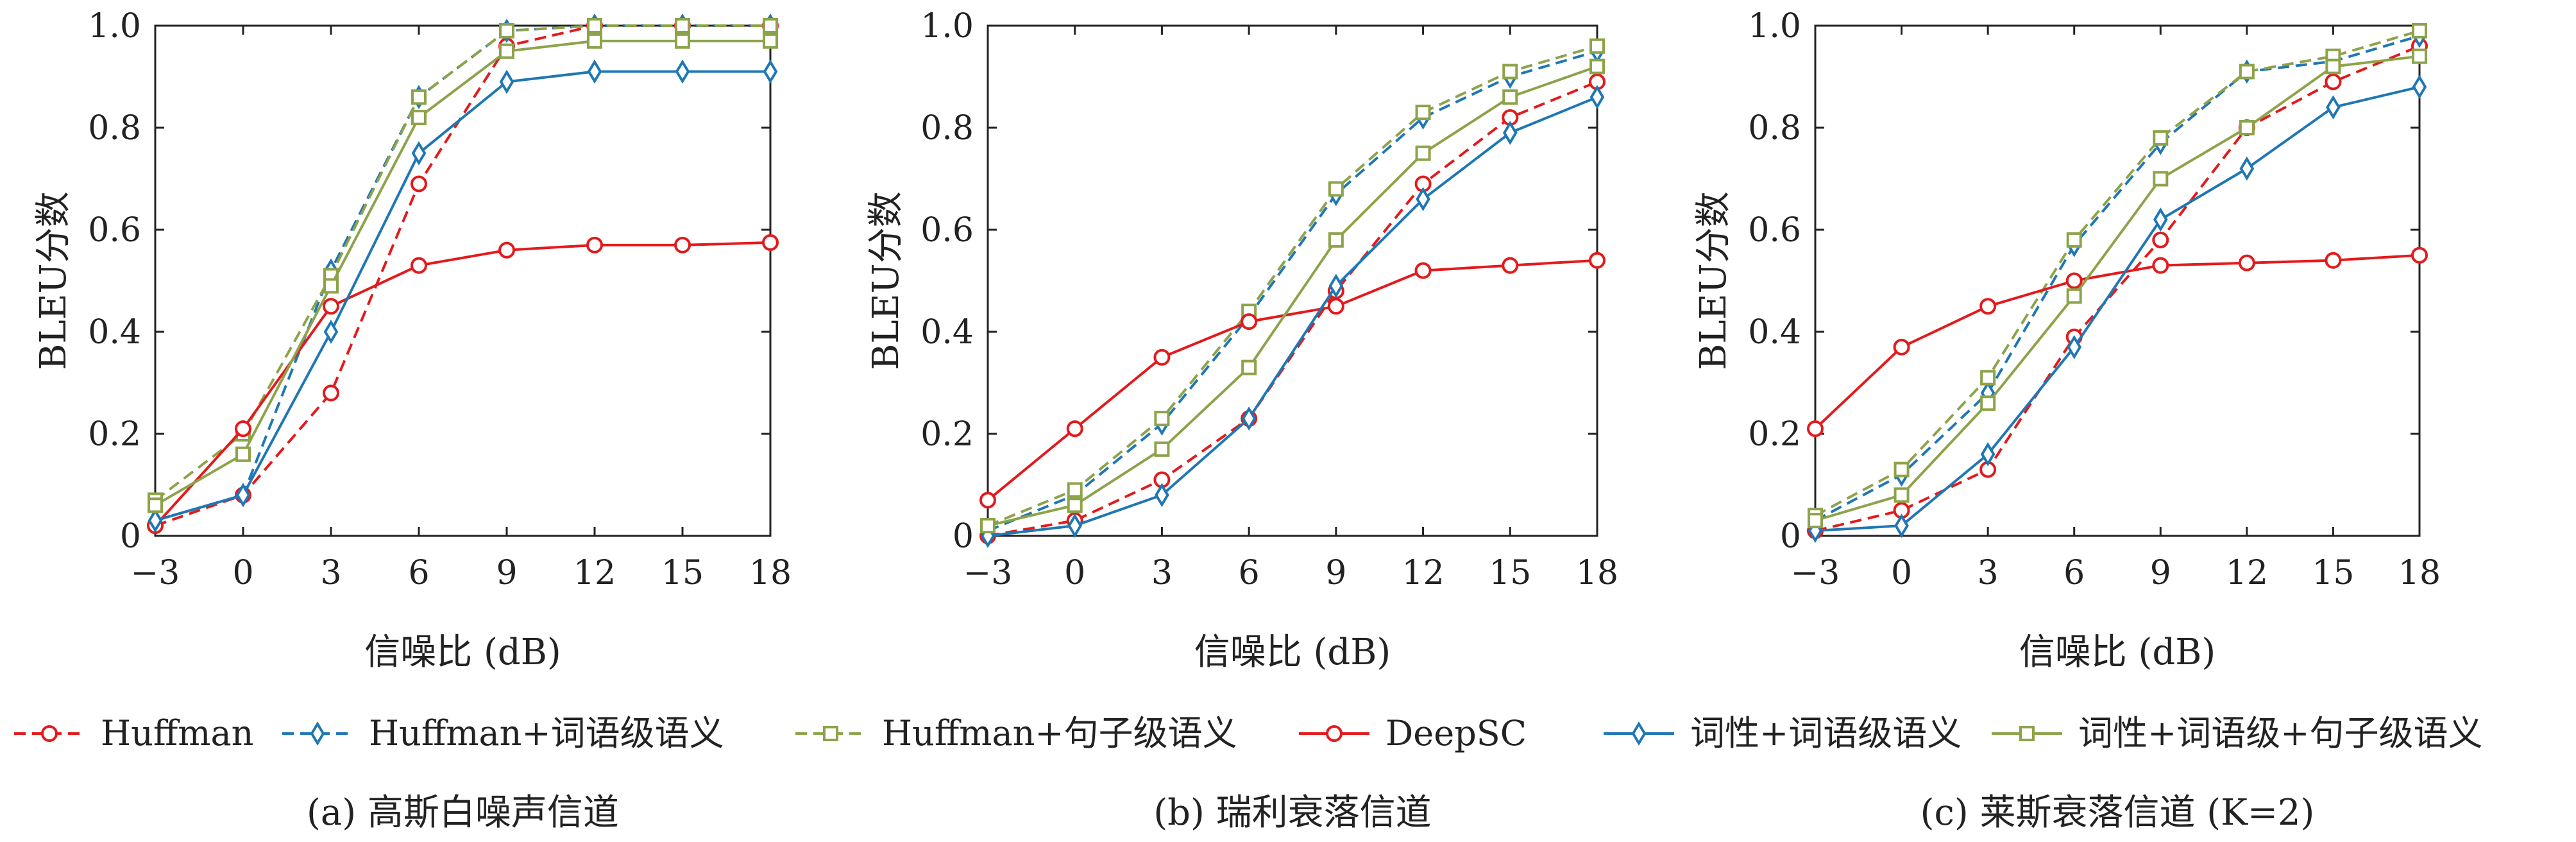  What do you see at coordinates (1510, 573) in the screenshot?
I see `x-tick-label: 15` at bounding box center [1510, 573].